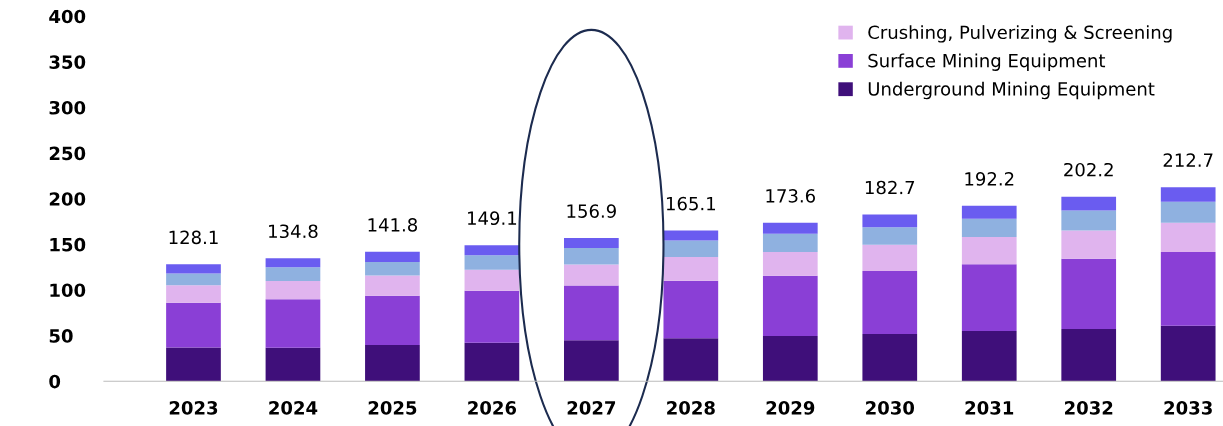 The image size is (1223, 426). Describe the element at coordinates (67, 62) in the screenshot. I see `y-tick-label: 350` at that location.